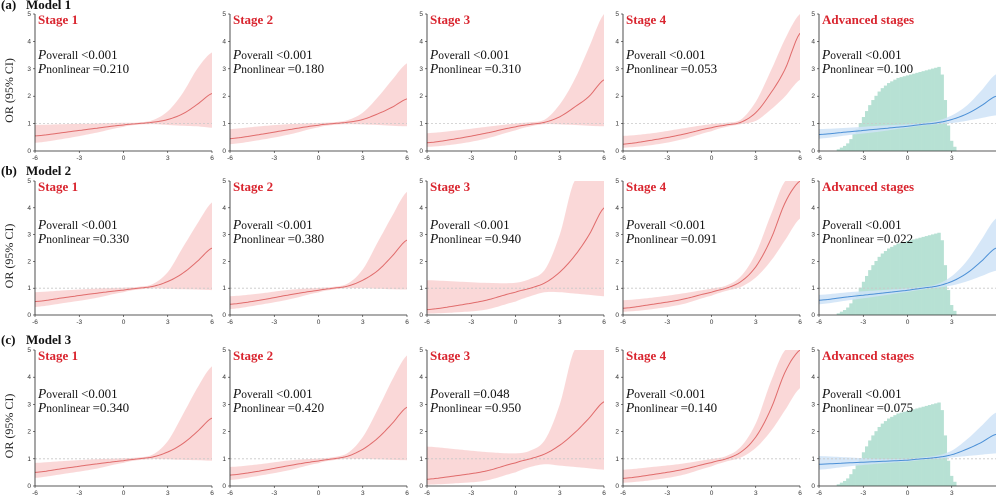  What do you see at coordinates (646, 19) in the screenshot?
I see `panel-title: Stage 4` at bounding box center [646, 19].